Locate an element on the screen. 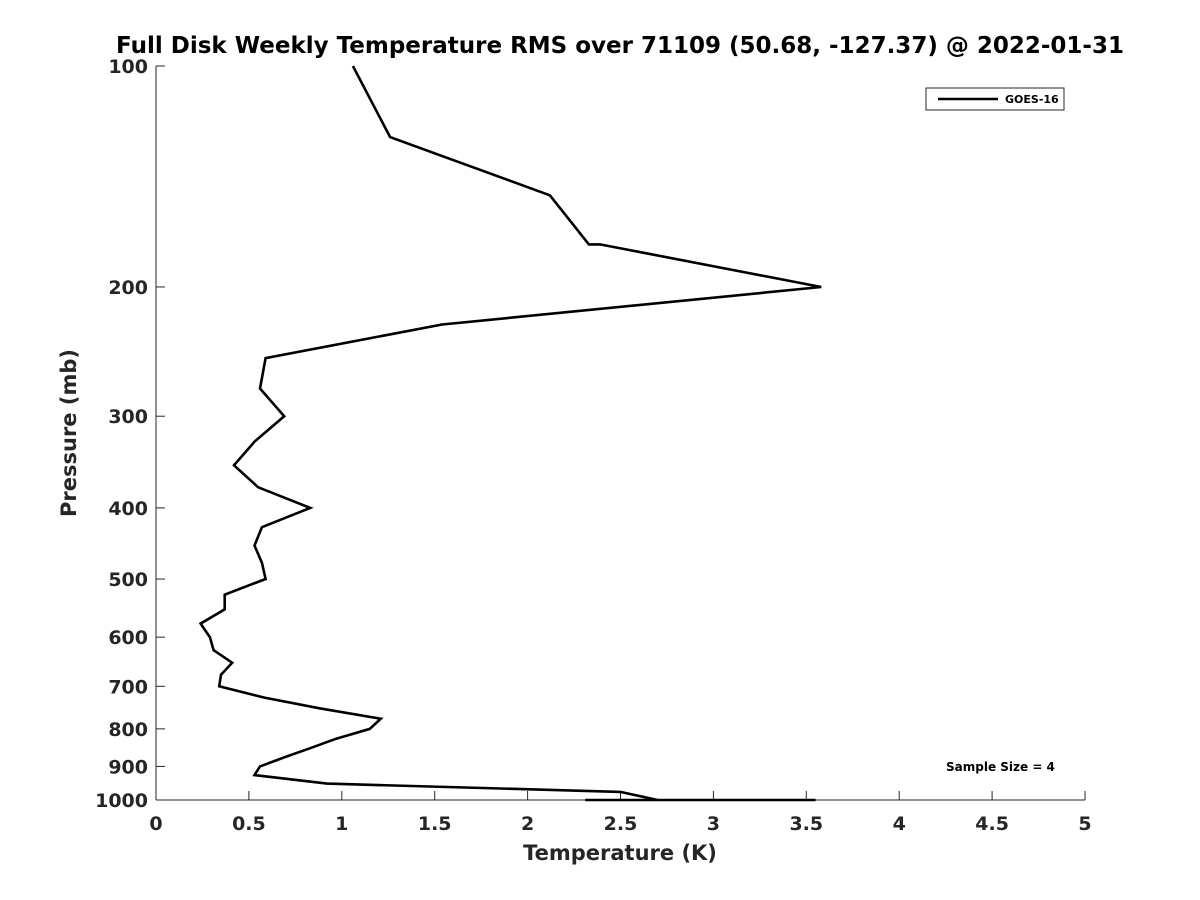 The height and width of the screenshot is (900, 1200). x-tick-label: 0 is located at coordinates (155, 824).